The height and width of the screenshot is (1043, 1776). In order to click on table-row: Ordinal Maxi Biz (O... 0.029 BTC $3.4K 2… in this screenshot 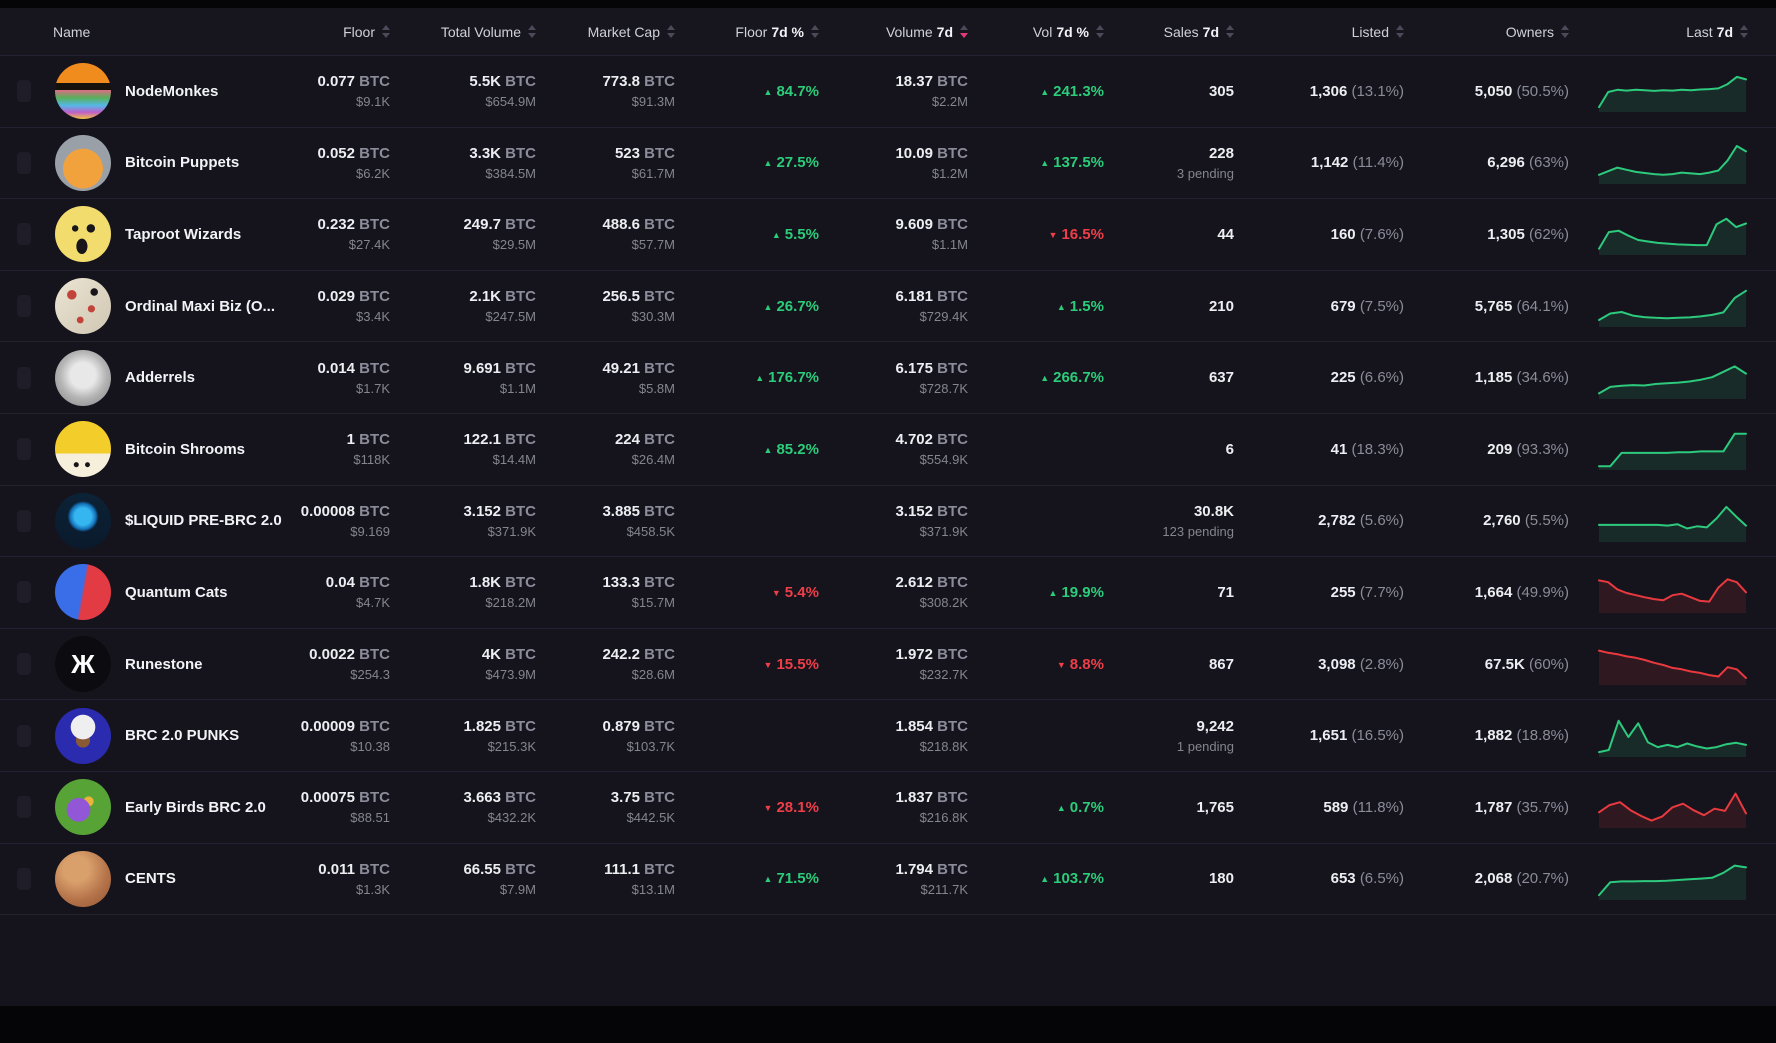, I will do `click(888, 307)`.